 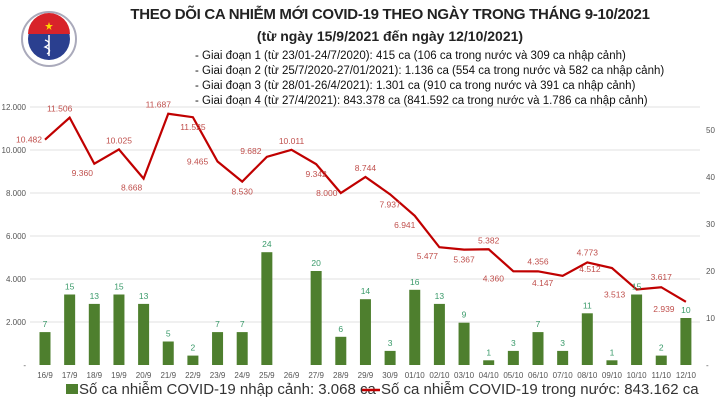 What do you see at coordinates (707, 365) in the screenshot?
I see `right-tick-label: -` at bounding box center [707, 365].